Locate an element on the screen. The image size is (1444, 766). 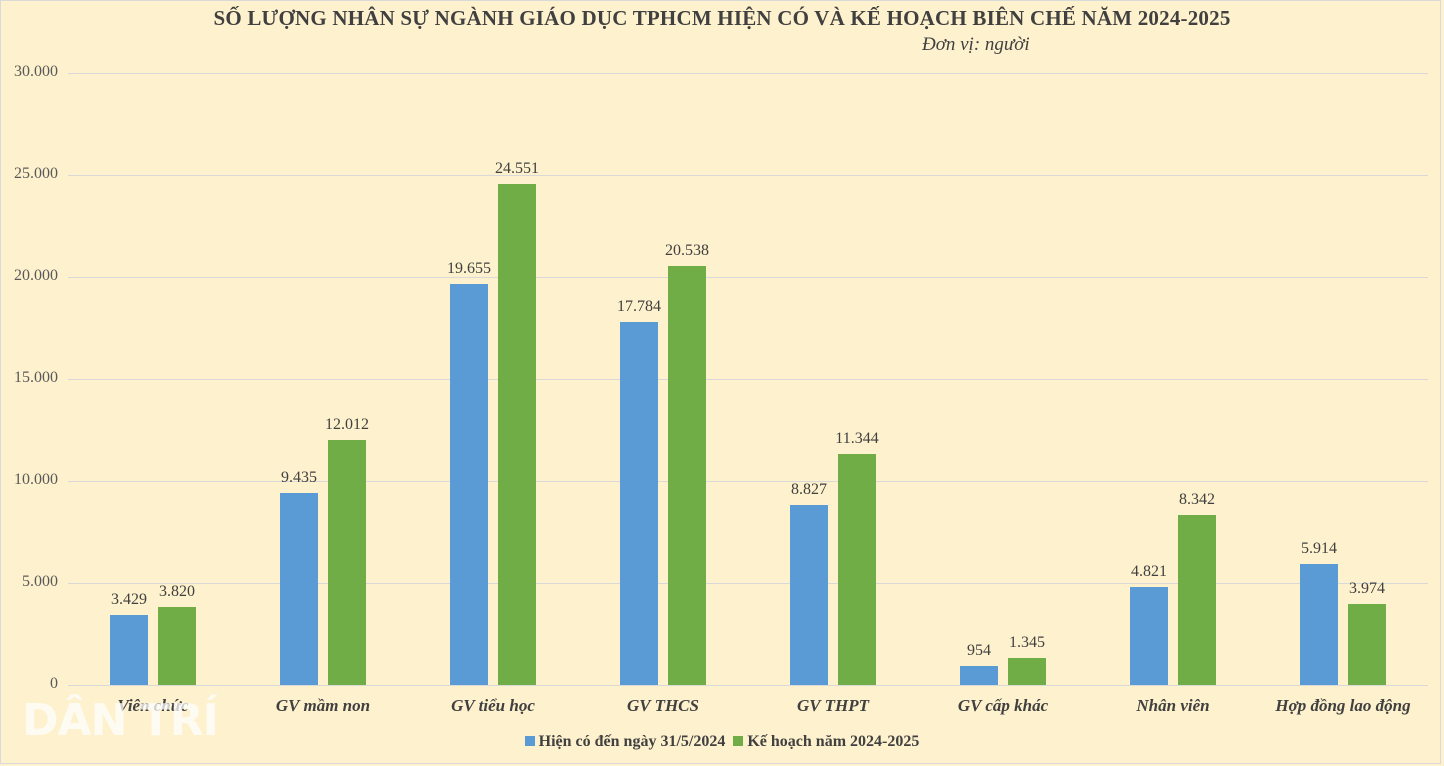
y-axis-tick-label: 25.000 is located at coordinates (36, 173).